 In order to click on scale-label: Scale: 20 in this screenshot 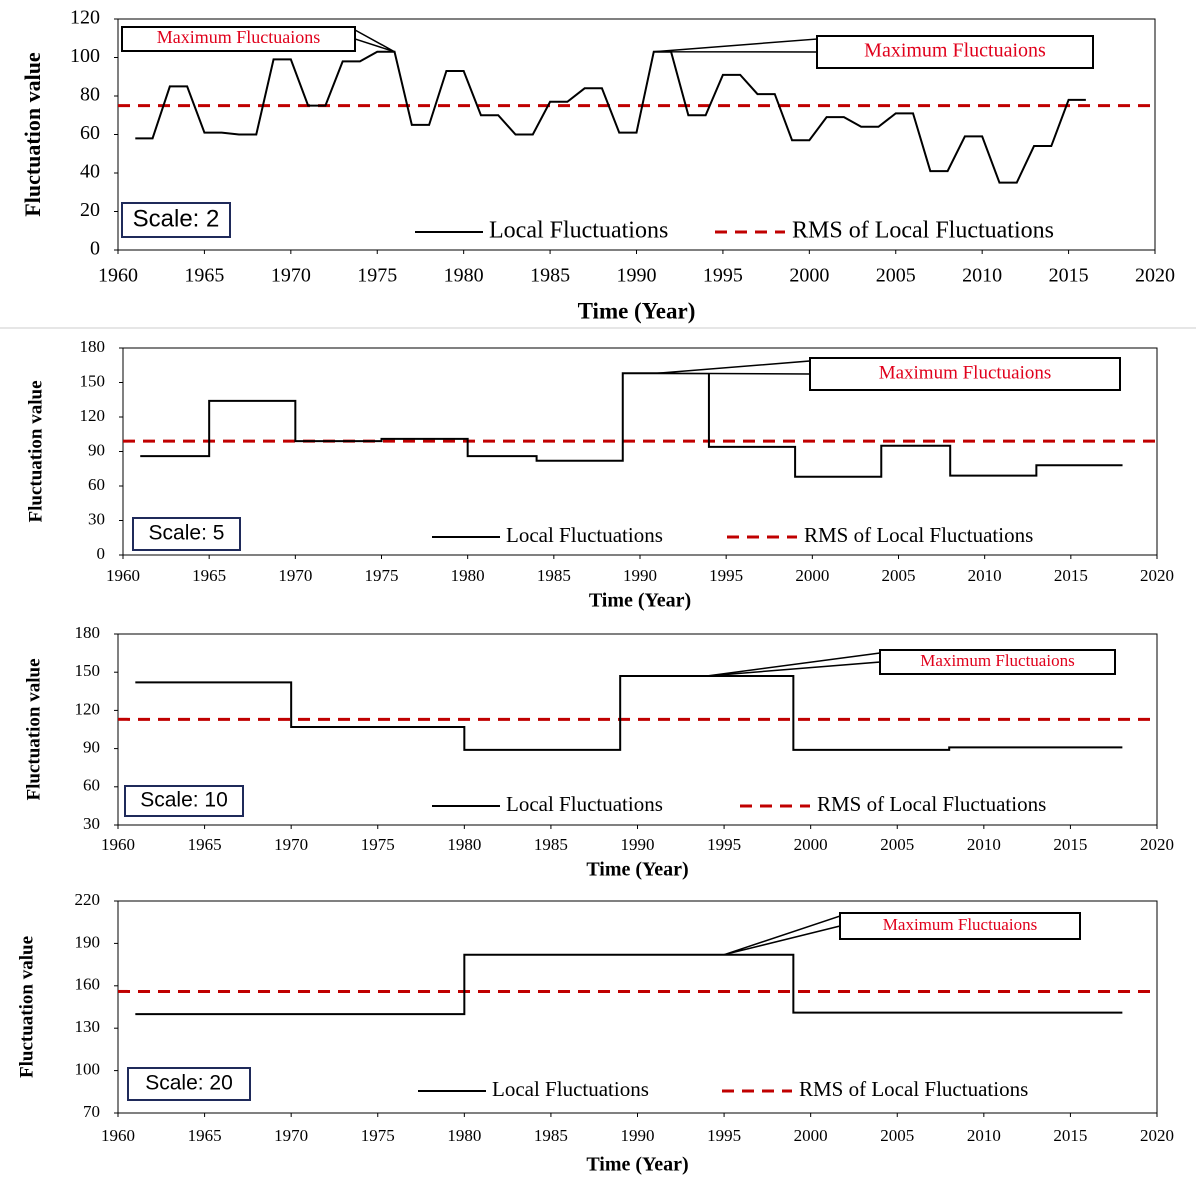, I will do `click(189, 1083)`.